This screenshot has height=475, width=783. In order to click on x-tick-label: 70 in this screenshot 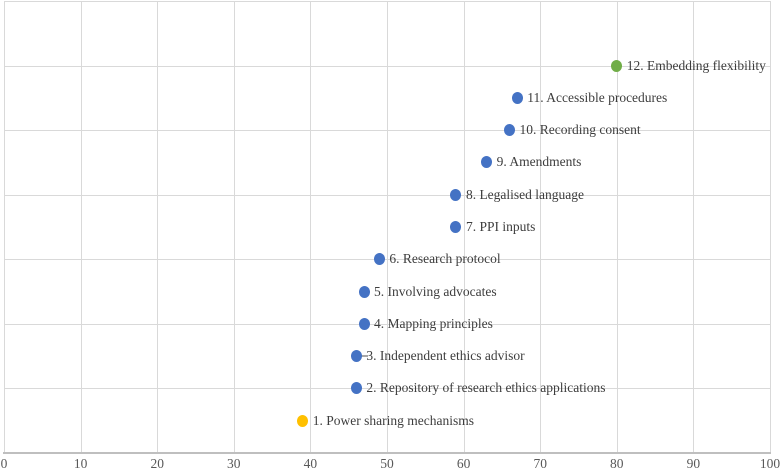, I will do `click(540, 463)`.